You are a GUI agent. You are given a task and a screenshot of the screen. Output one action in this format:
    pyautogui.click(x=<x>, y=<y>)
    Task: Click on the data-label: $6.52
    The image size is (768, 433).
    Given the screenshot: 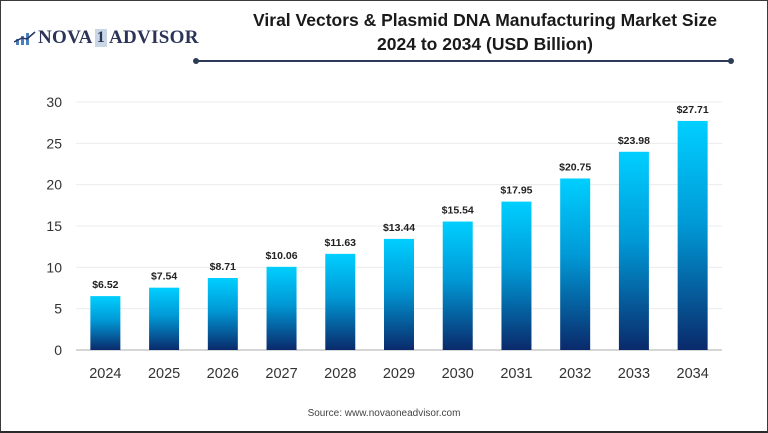 What is the action you would take?
    pyautogui.click(x=105, y=285)
    